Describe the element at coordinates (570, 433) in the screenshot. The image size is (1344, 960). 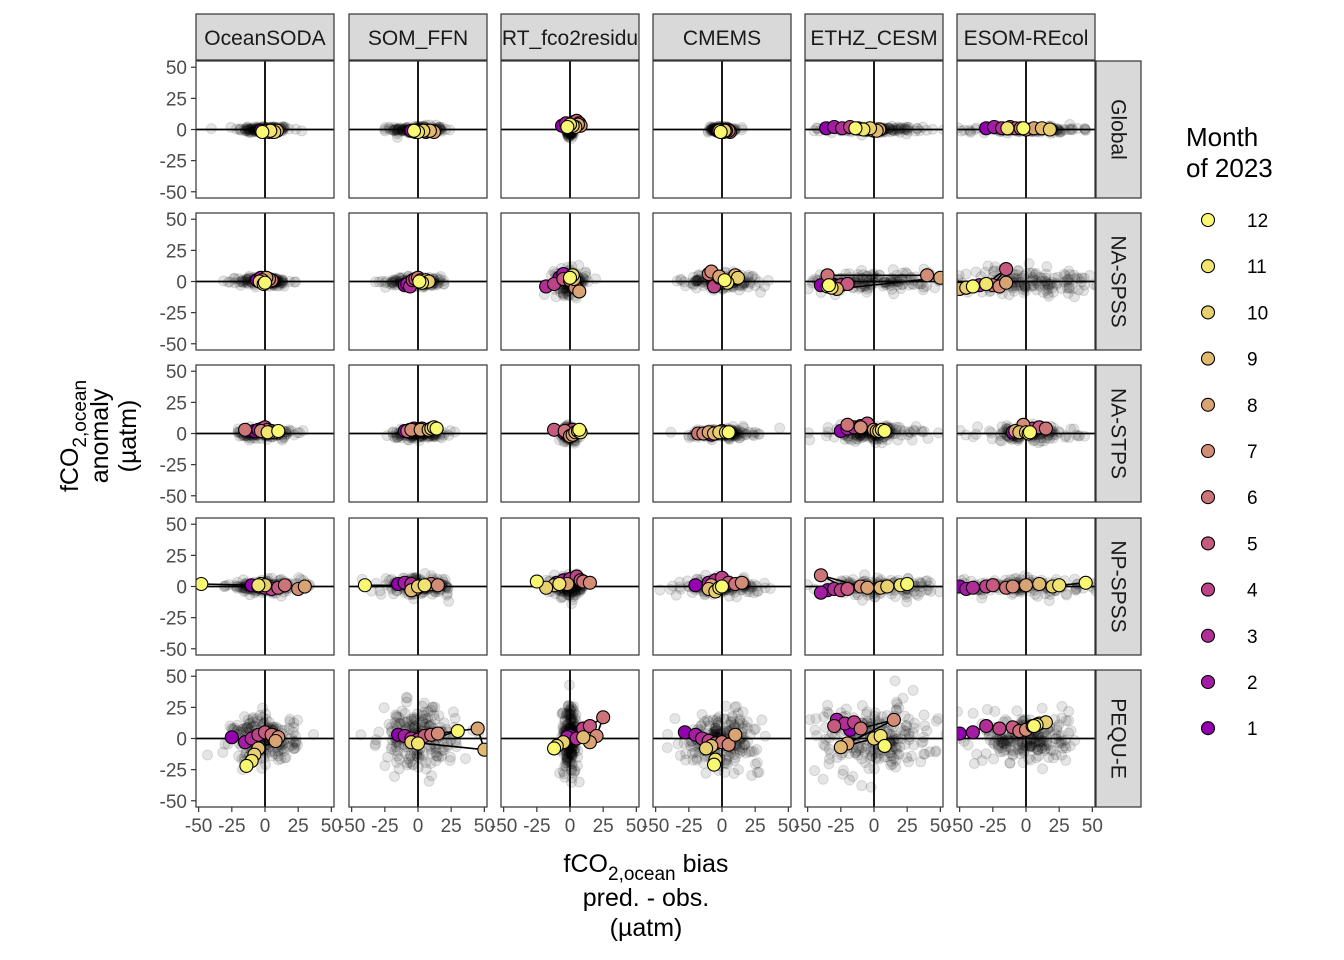
I see `panel-NA-STPS-RT_fco2residu` at that location.